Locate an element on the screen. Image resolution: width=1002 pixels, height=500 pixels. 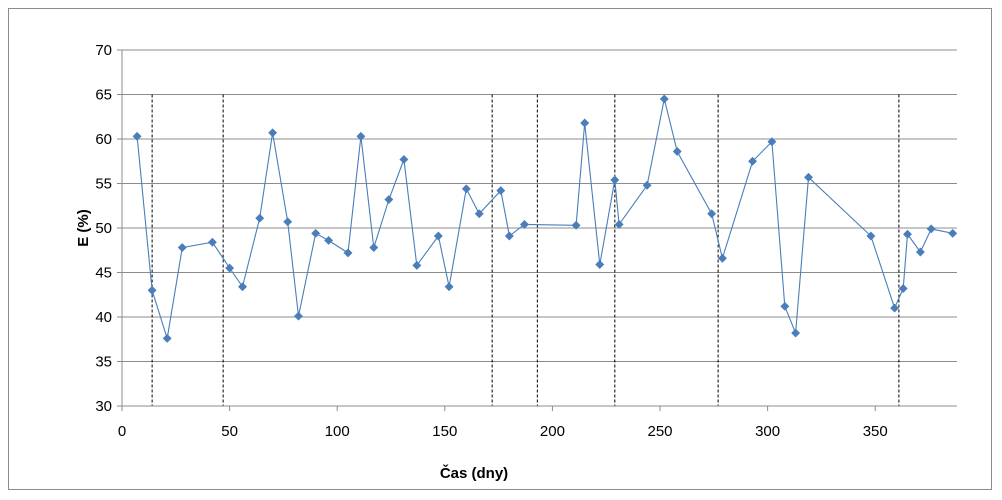
y-tick-label: 40 is located at coordinates (103, 317).